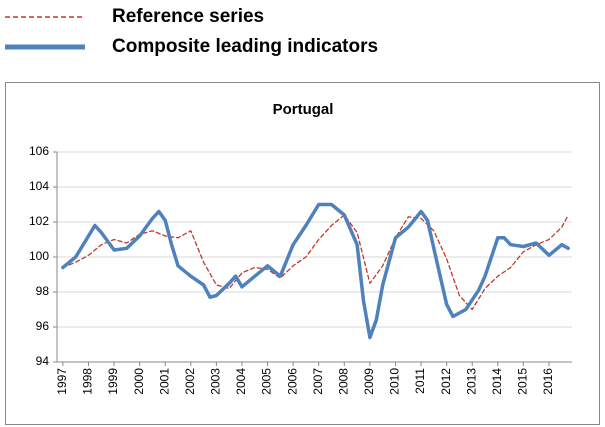 This screenshot has height=427, width=605. What do you see at coordinates (420, 381) in the screenshot?
I see `x-tick-label: 2011` at bounding box center [420, 381].